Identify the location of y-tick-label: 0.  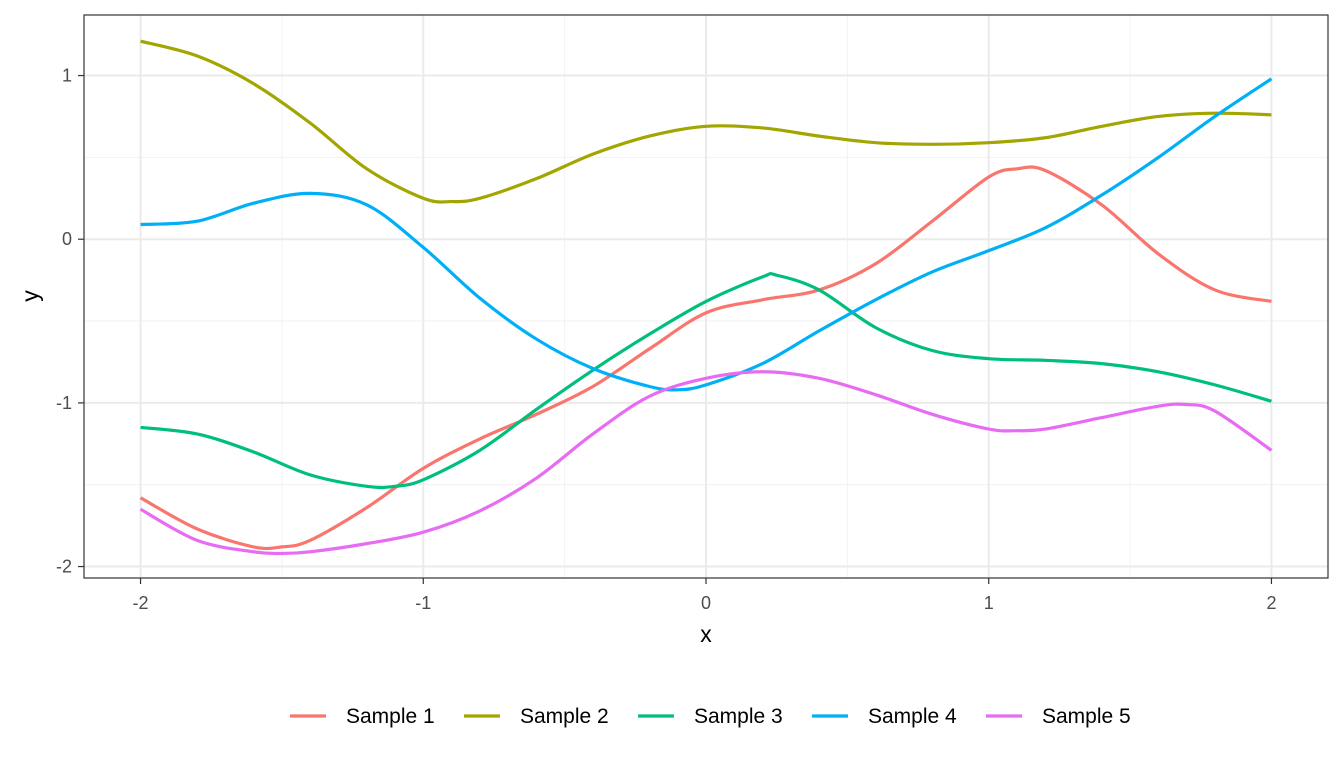
(67, 239).